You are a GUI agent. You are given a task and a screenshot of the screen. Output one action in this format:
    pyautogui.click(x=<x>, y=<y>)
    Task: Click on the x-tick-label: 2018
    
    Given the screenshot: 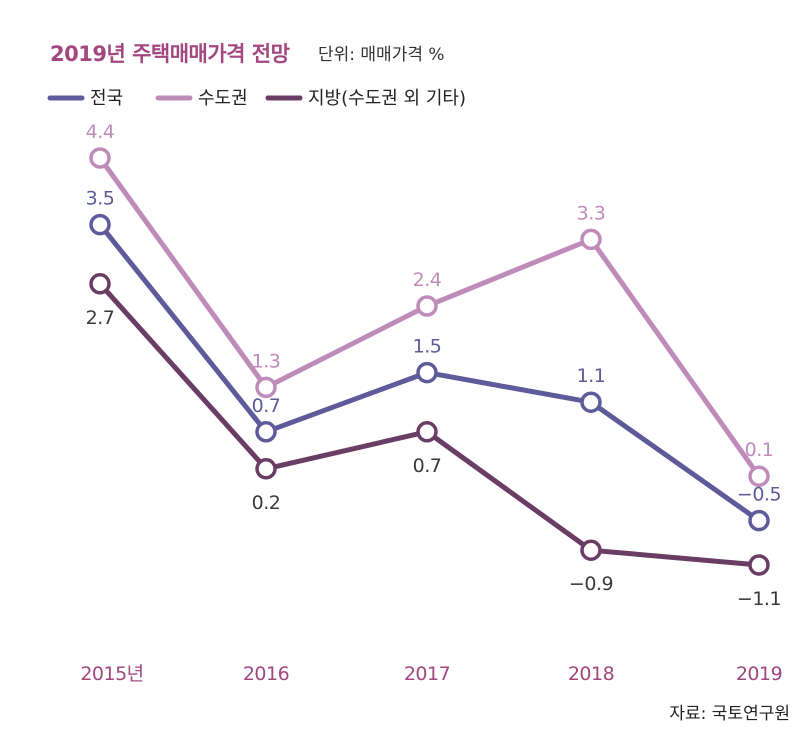 What is the action you would take?
    pyautogui.click(x=591, y=674)
    